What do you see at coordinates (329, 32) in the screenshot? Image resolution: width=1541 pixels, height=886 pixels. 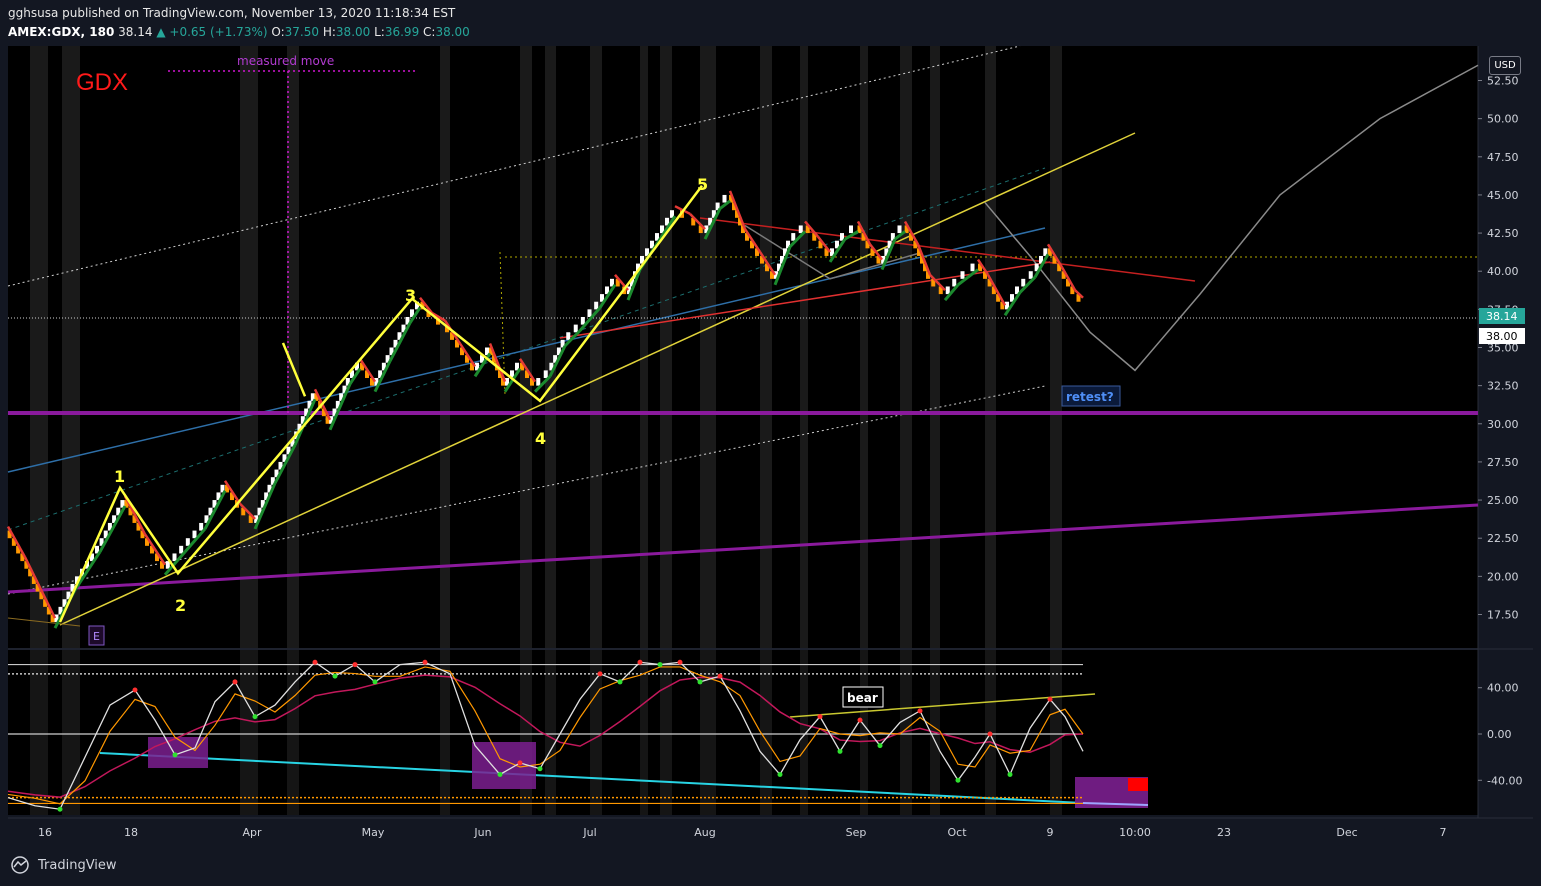 I see `high-label: H:` at bounding box center [329, 32].